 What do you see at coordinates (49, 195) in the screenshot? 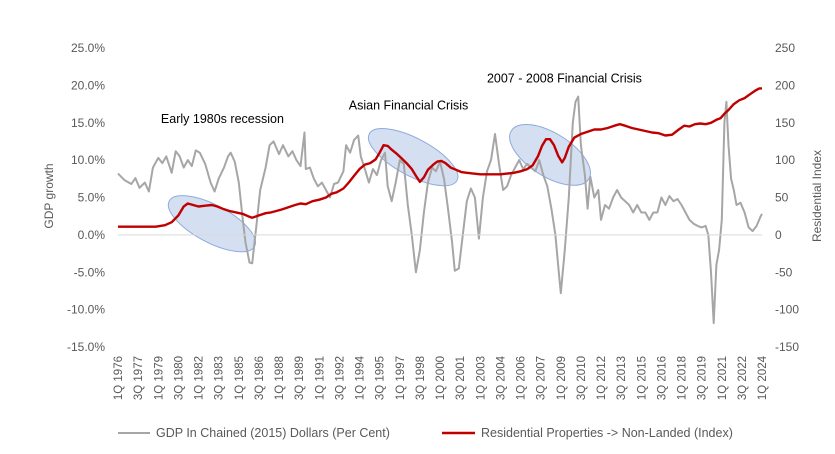
I see `y-axis-title: GDP growth` at bounding box center [49, 195].